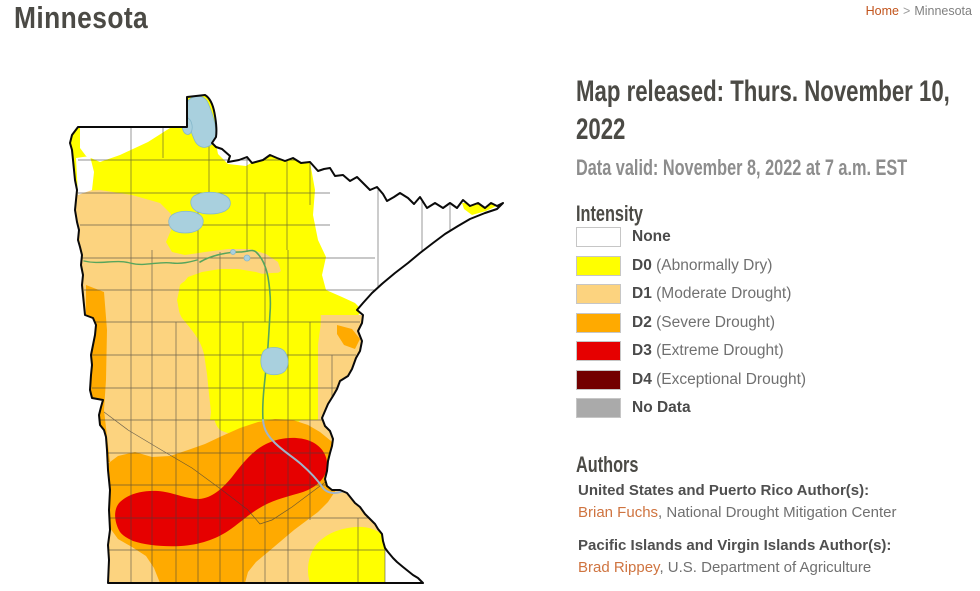  What do you see at coordinates (943, 11) in the screenshot?
I see `breadcrumb-current: Minnesota` at bounding box center [943, 11].